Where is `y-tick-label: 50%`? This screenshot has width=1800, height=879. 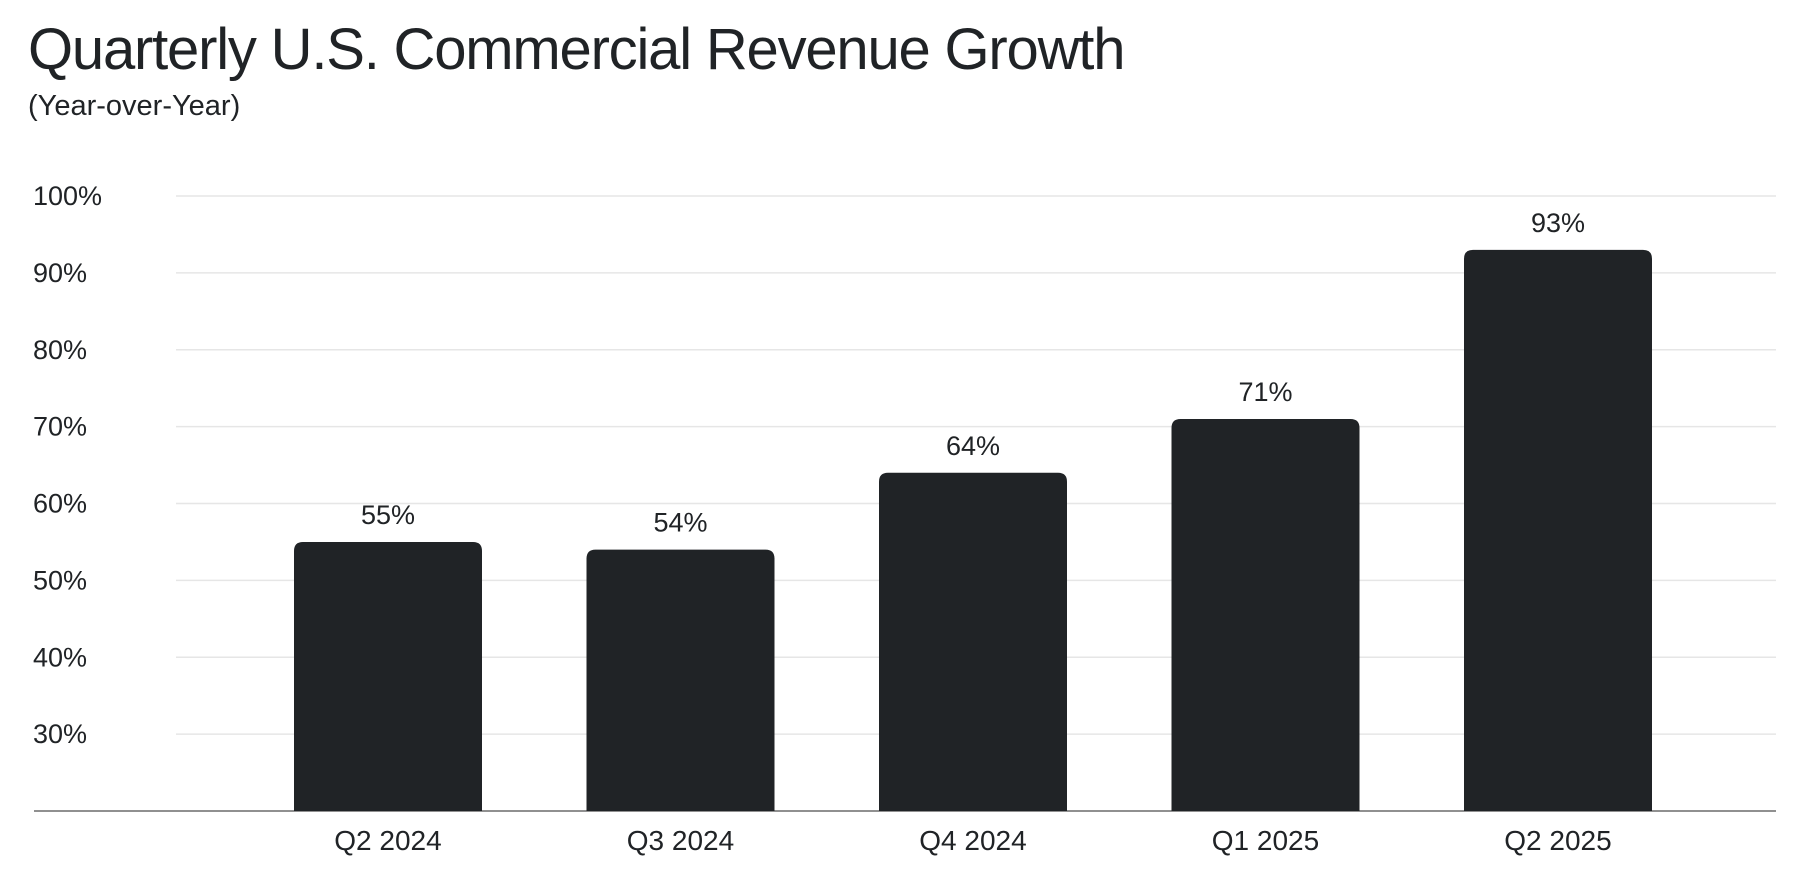
y-tick-label: 50% is located at coordinates (60, 580).